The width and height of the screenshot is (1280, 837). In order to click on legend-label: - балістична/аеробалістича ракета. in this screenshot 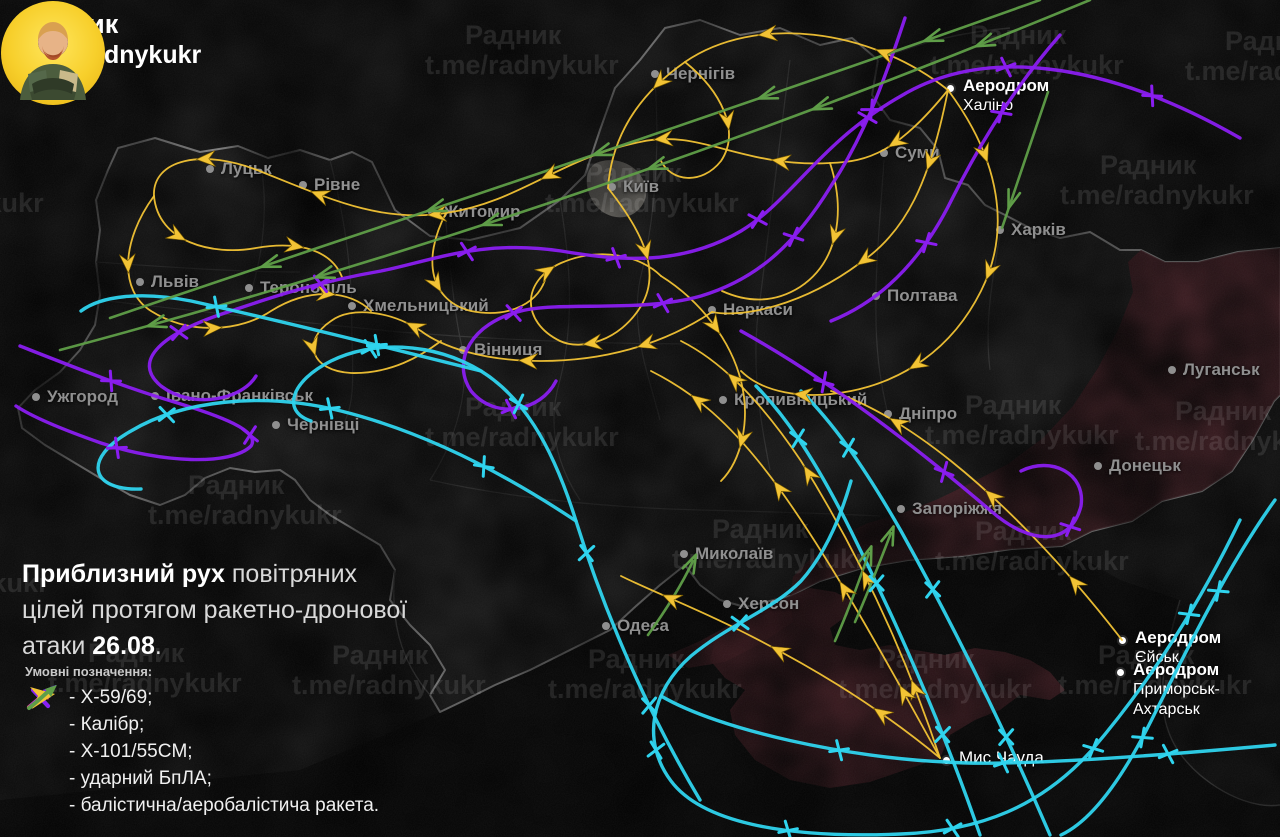, I will do `click(224, 805)`.